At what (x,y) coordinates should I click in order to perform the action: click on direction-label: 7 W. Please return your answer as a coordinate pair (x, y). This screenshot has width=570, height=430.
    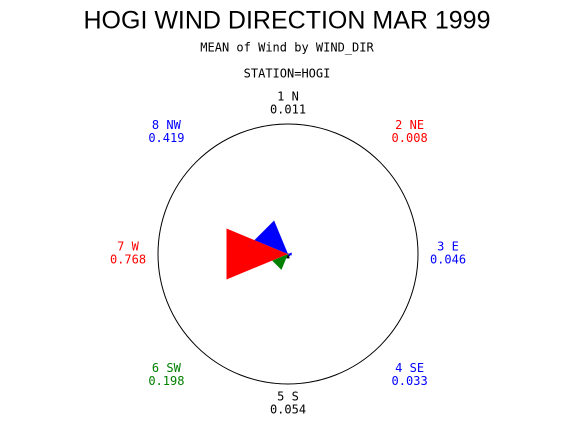
    Looking at the image, I should click on (128, 247).